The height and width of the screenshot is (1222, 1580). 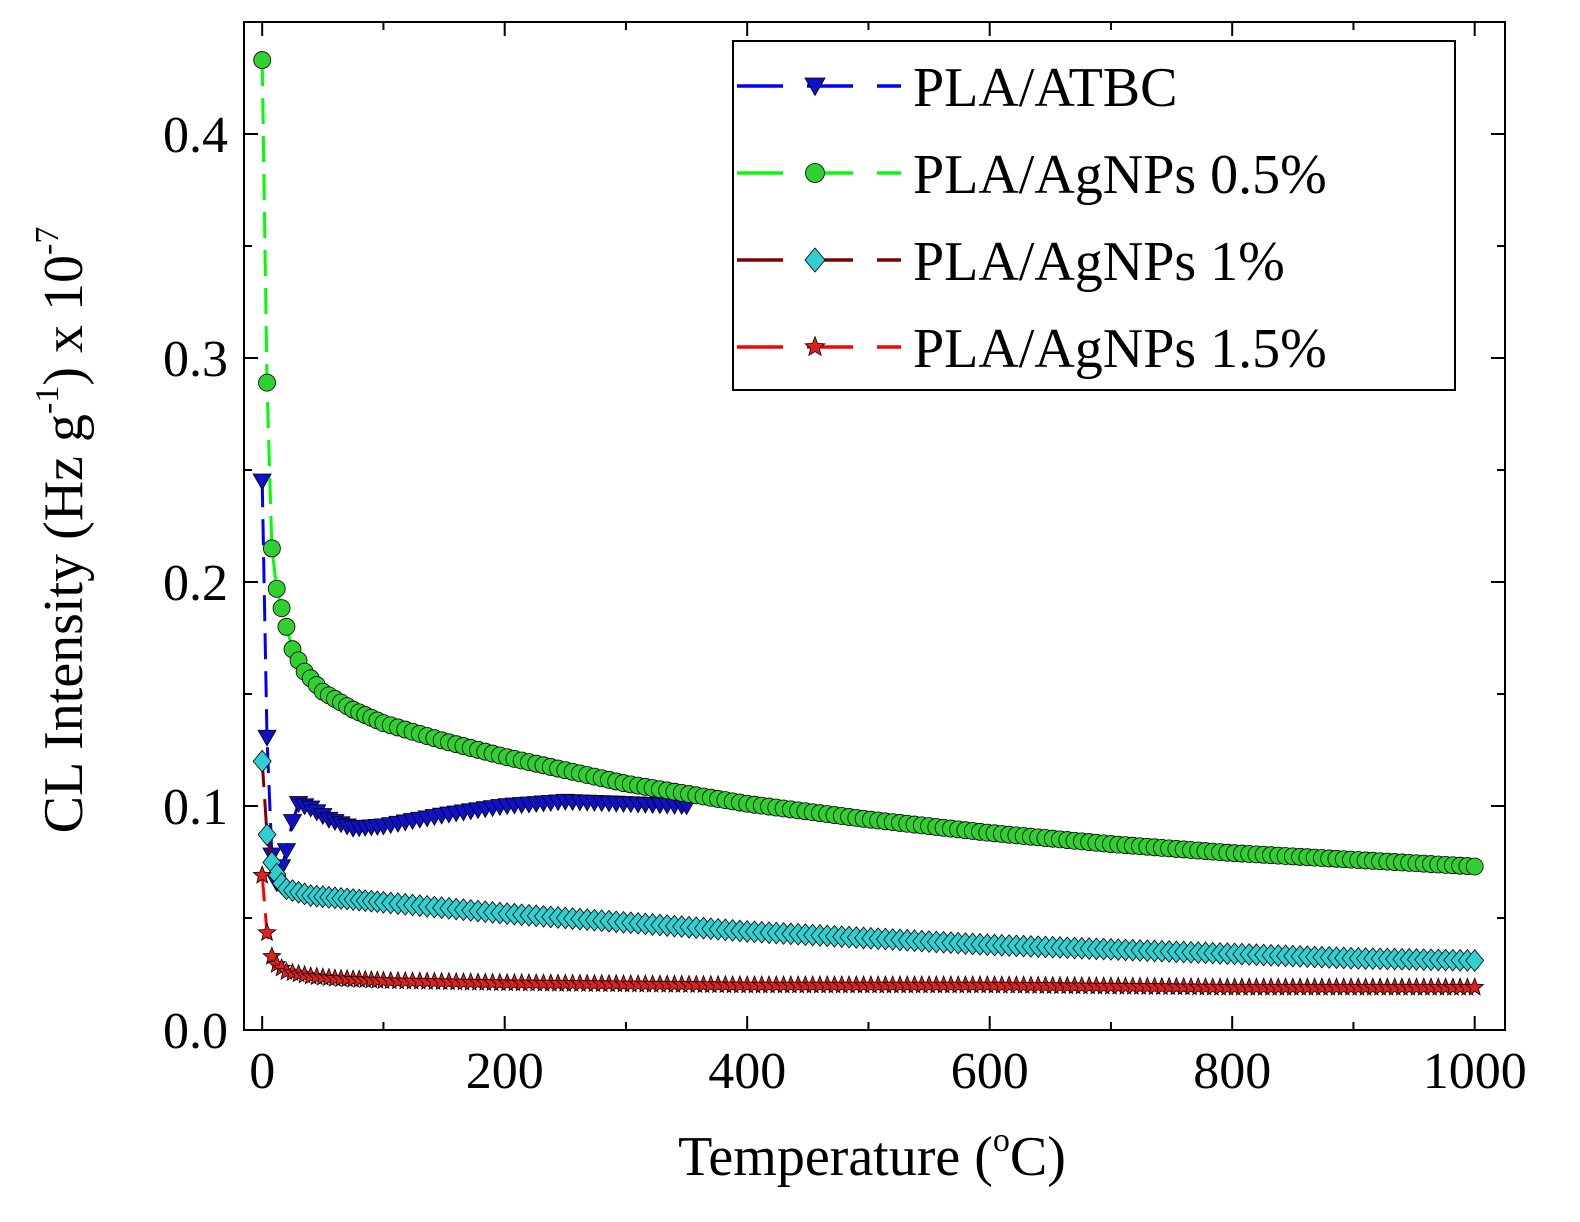 What do you see at coordinates (195, 1031) in the screenshot?
I see `y-tick-label-0: 0.0` at bounding box center [195, 1031].